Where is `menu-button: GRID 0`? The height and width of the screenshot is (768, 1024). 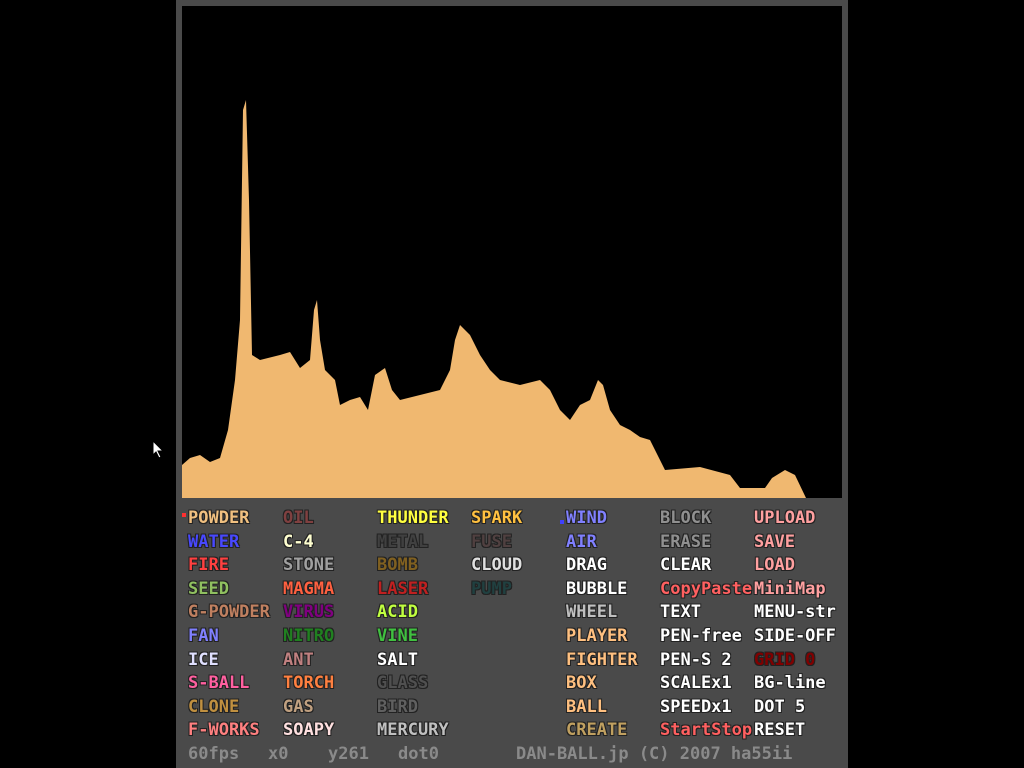
menu-button: GRID 0 is located at coordinates (785, 659).